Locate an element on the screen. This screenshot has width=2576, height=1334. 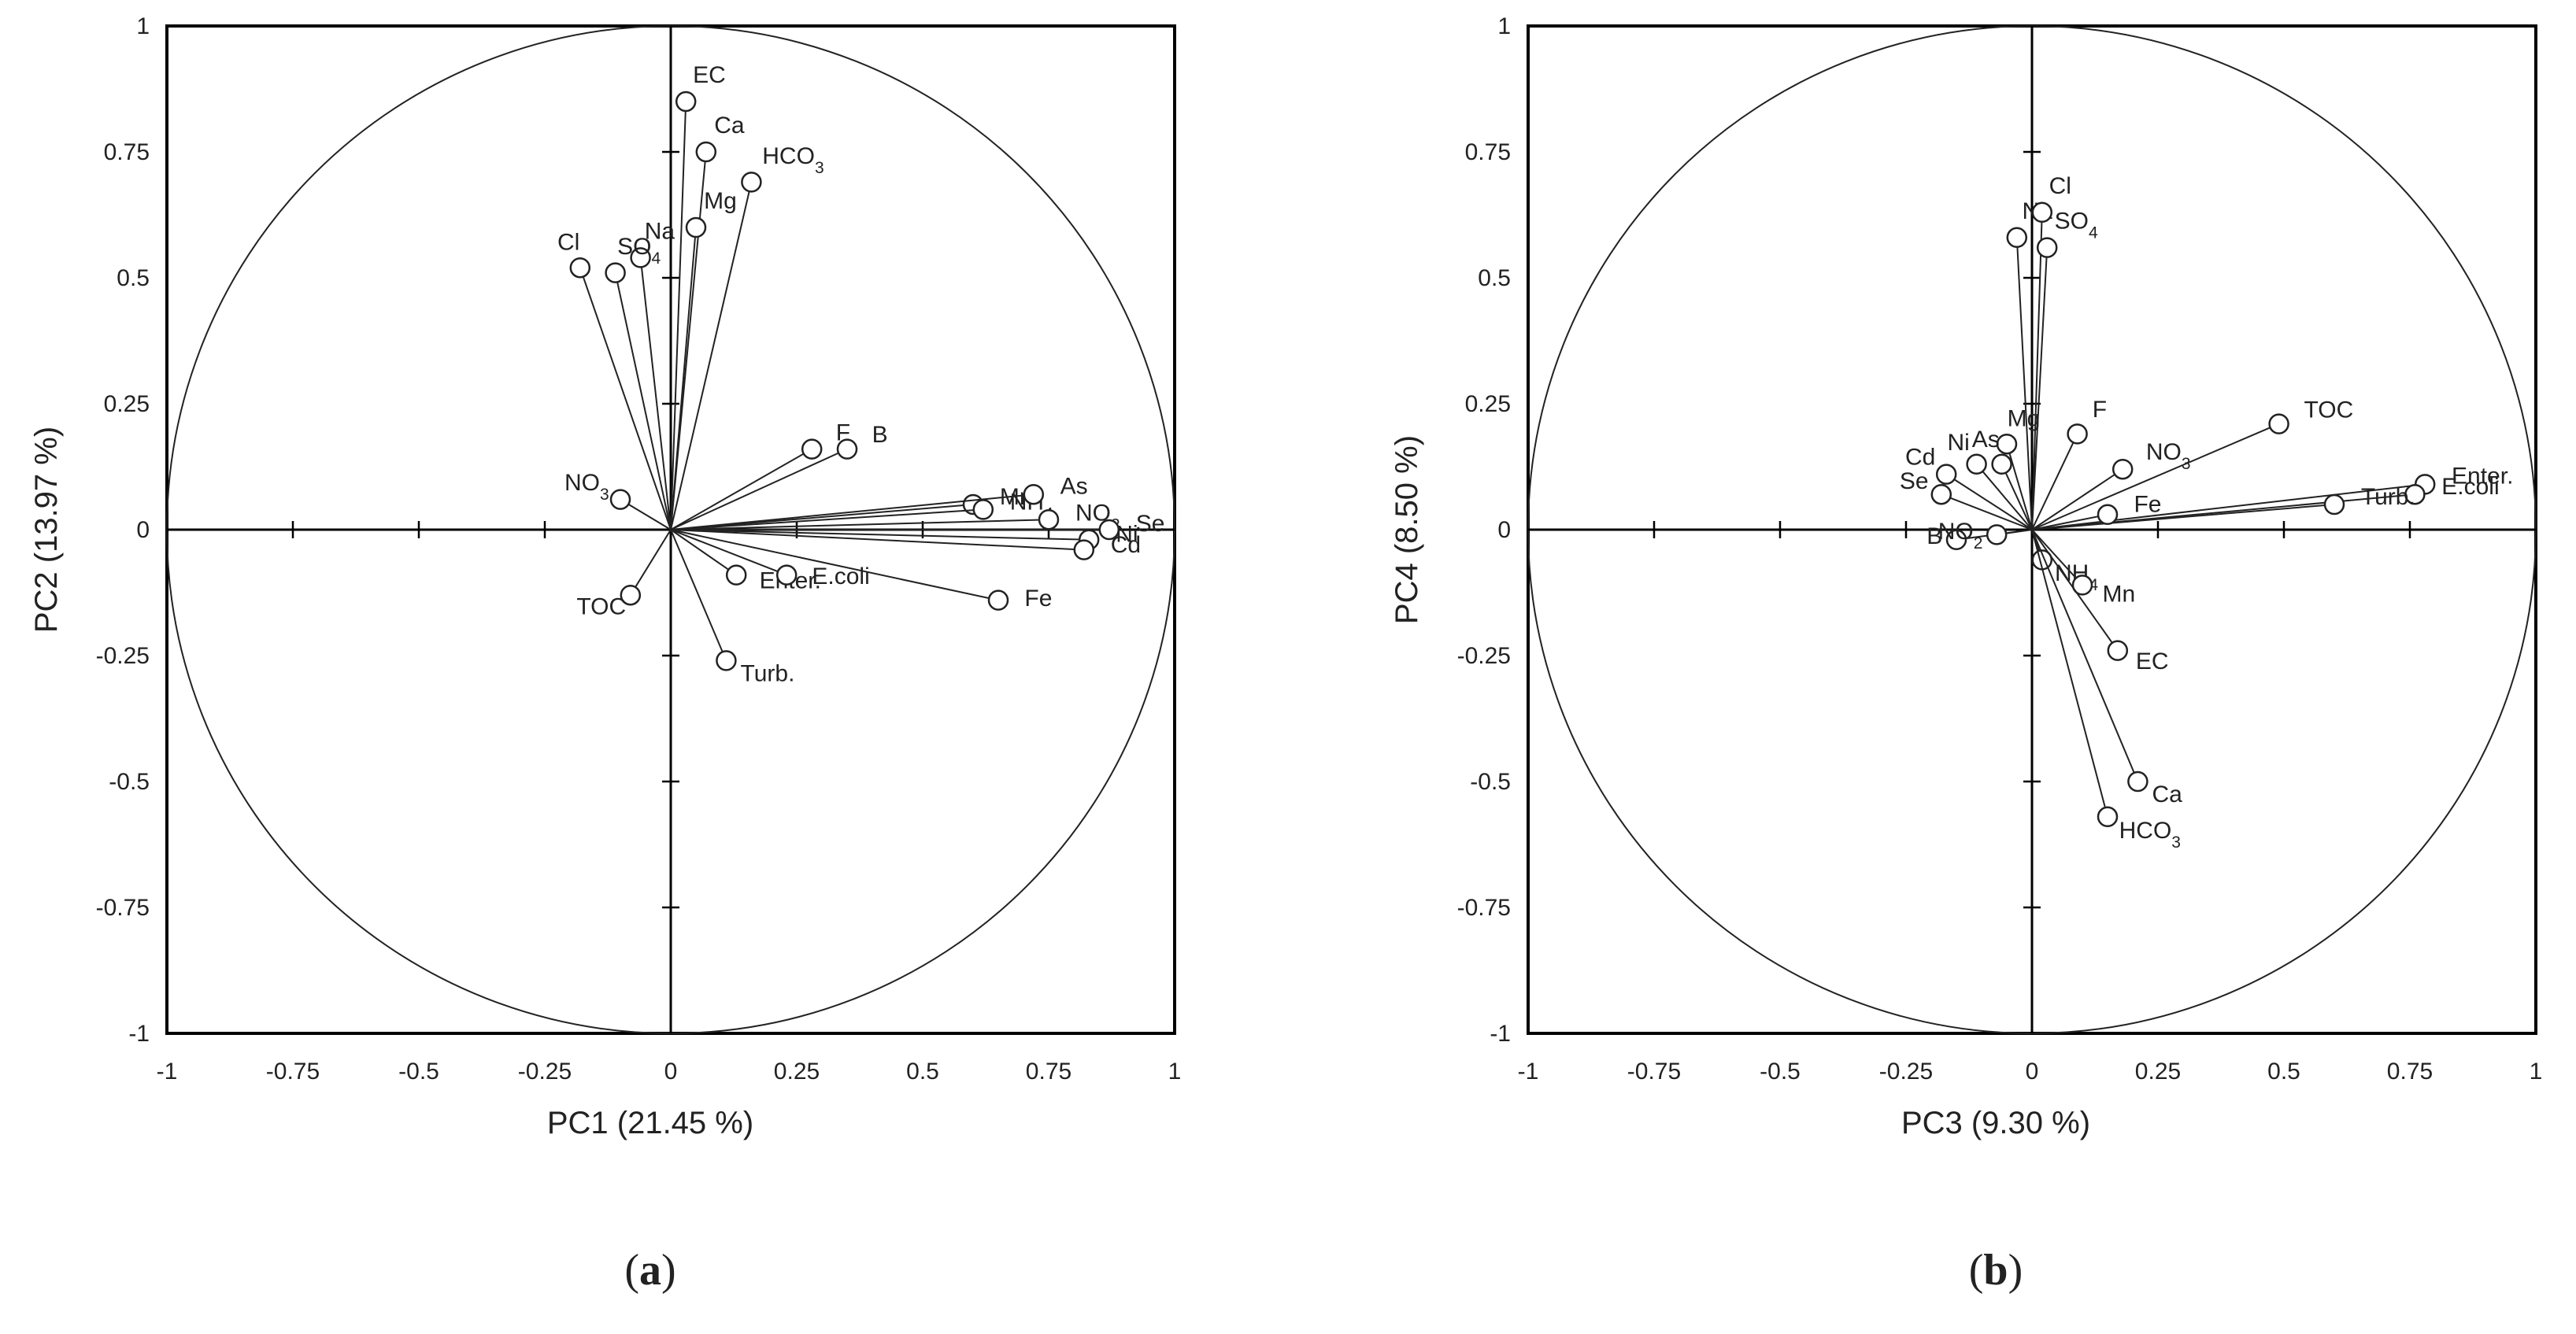
point-b-b is located at coordinates (1956, 540).